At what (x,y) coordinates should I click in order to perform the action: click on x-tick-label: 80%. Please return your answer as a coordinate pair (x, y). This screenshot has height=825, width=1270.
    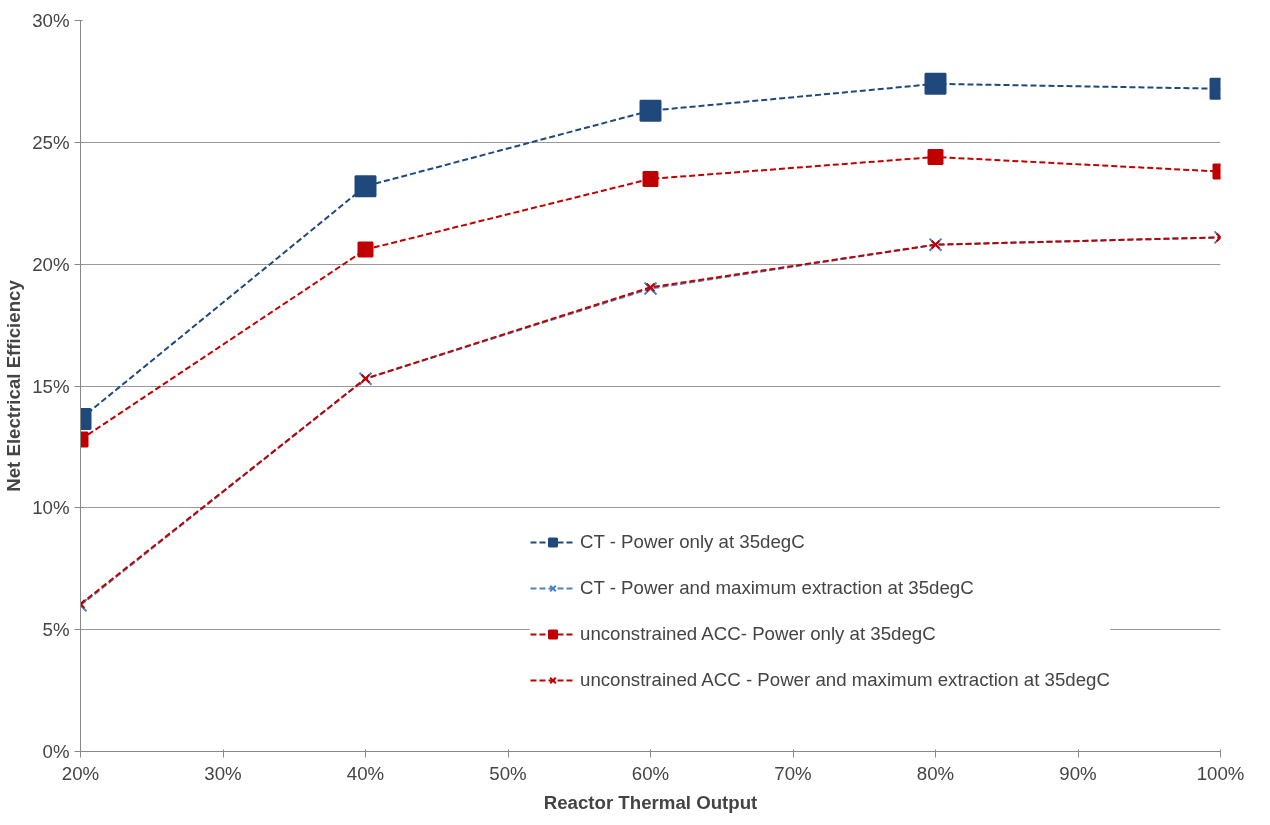
    Looking at the image, I should click on (935, 773).